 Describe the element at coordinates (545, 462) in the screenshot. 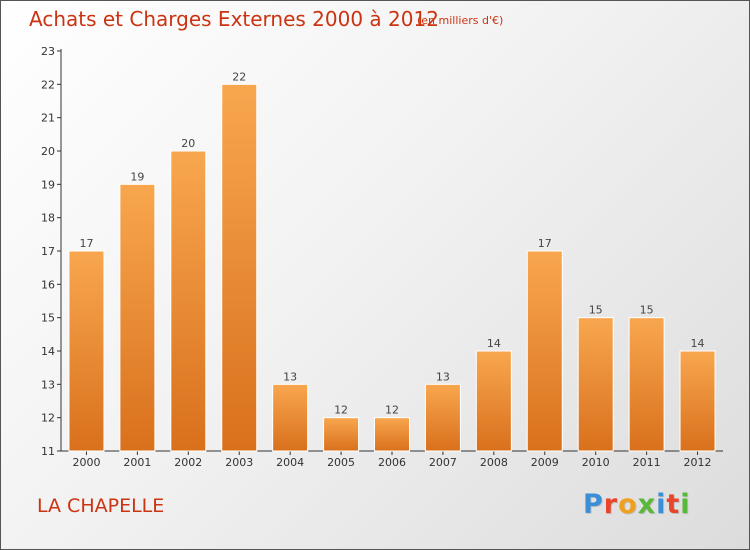

I see `x-tick-label: 2009` at that location.